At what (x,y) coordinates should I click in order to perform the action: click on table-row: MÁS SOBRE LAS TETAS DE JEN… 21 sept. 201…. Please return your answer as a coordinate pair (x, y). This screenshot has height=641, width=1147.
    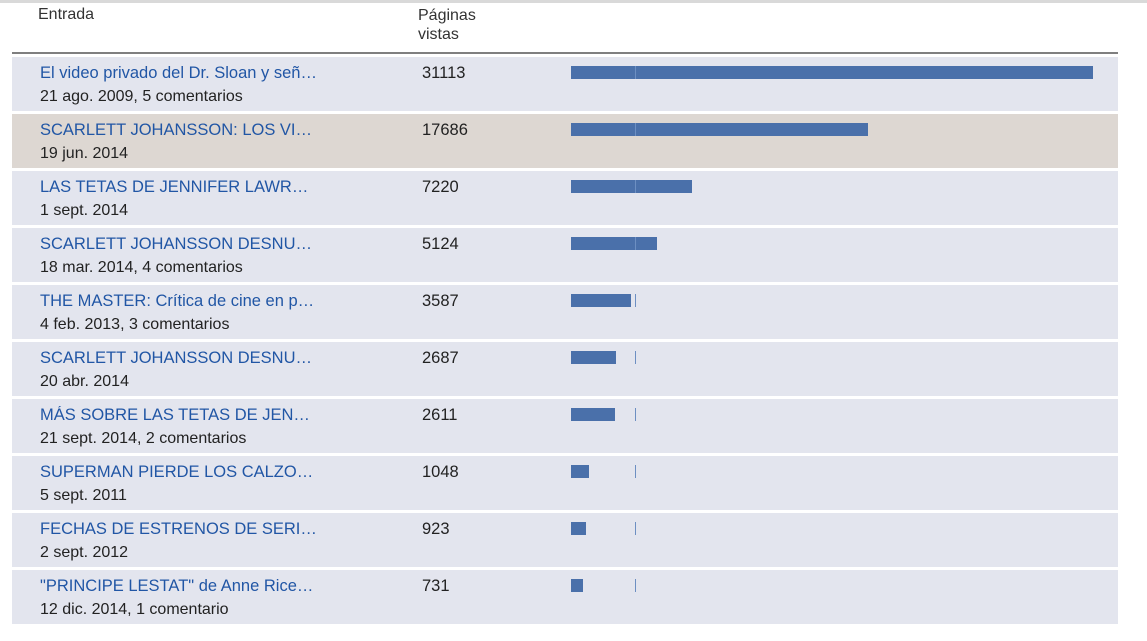
    Looking at the image, I should click on (565, 426).